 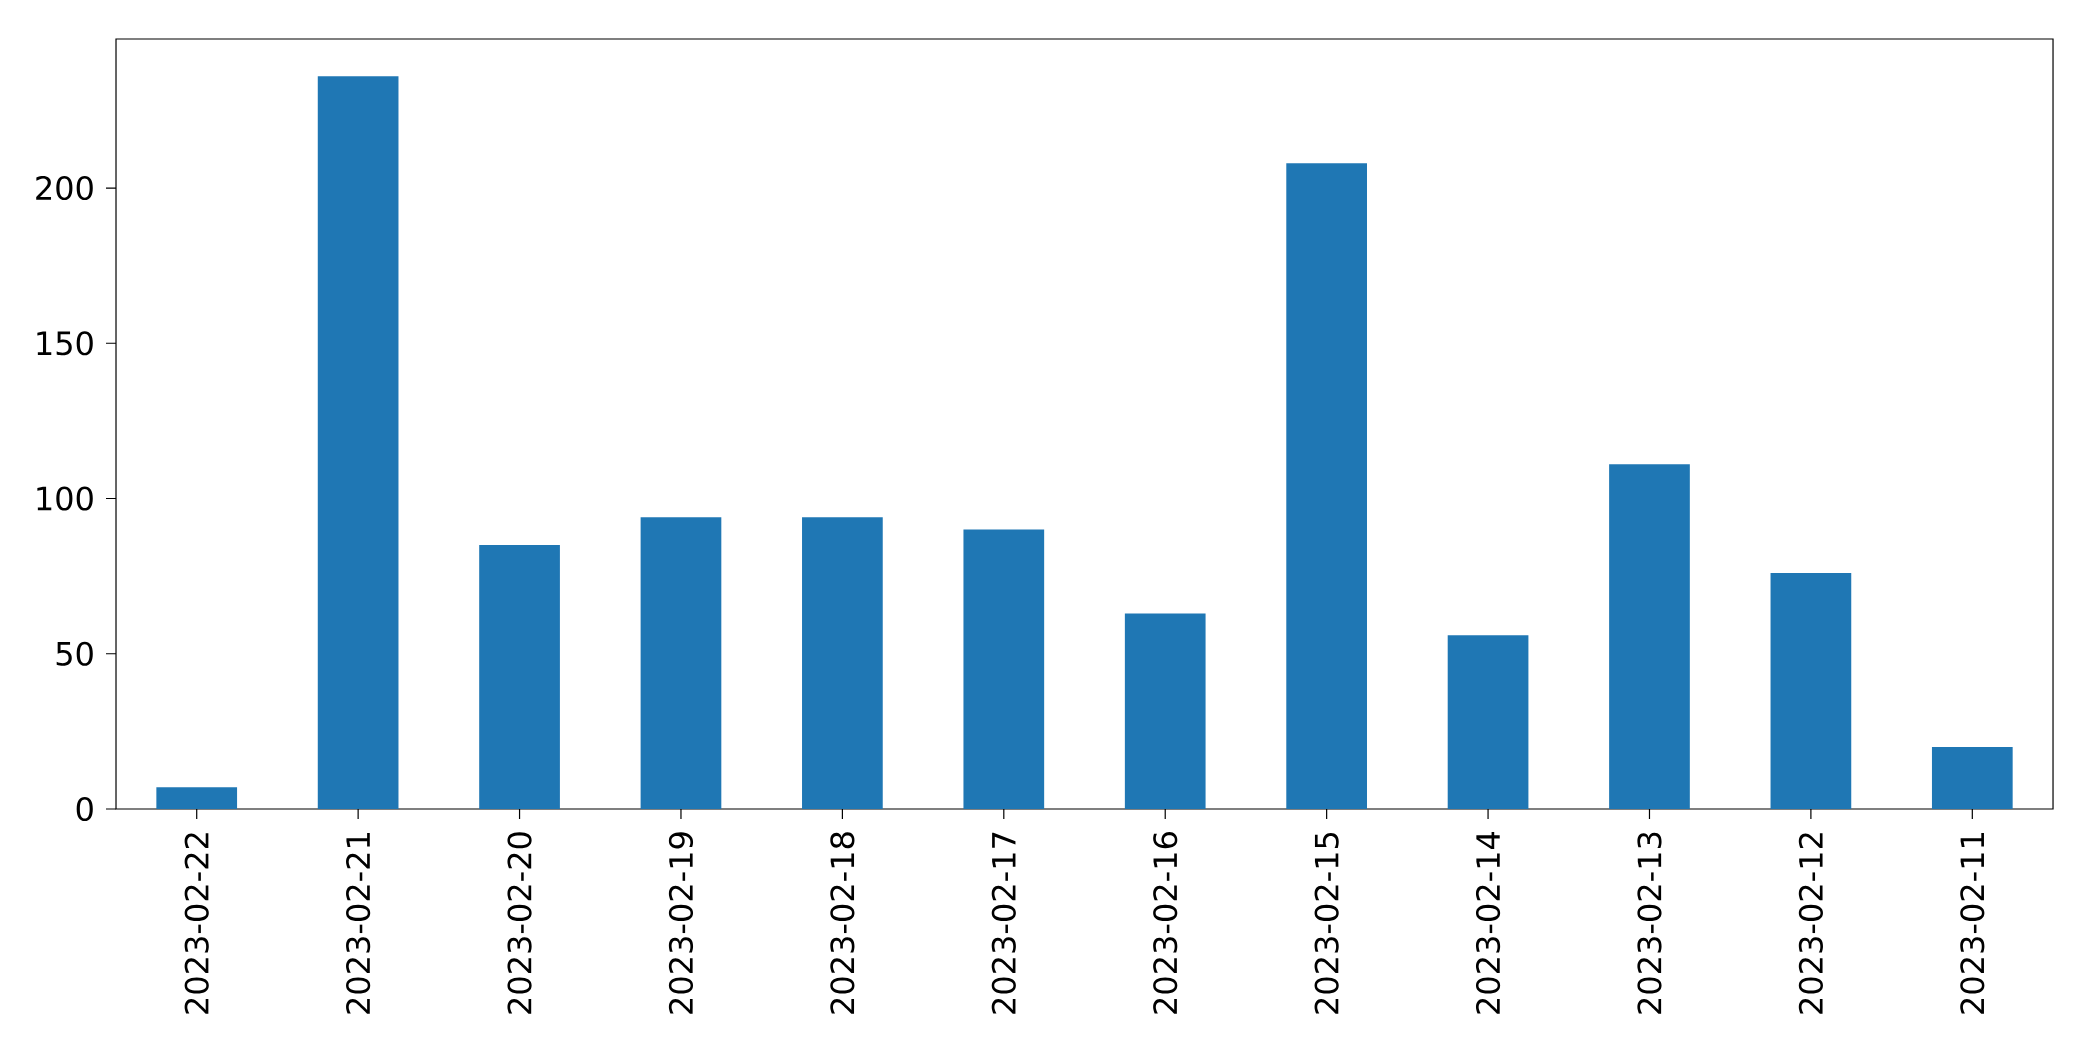 I want to click on x-tick-label: 2023-02-16, so click(x=1165, y=923).